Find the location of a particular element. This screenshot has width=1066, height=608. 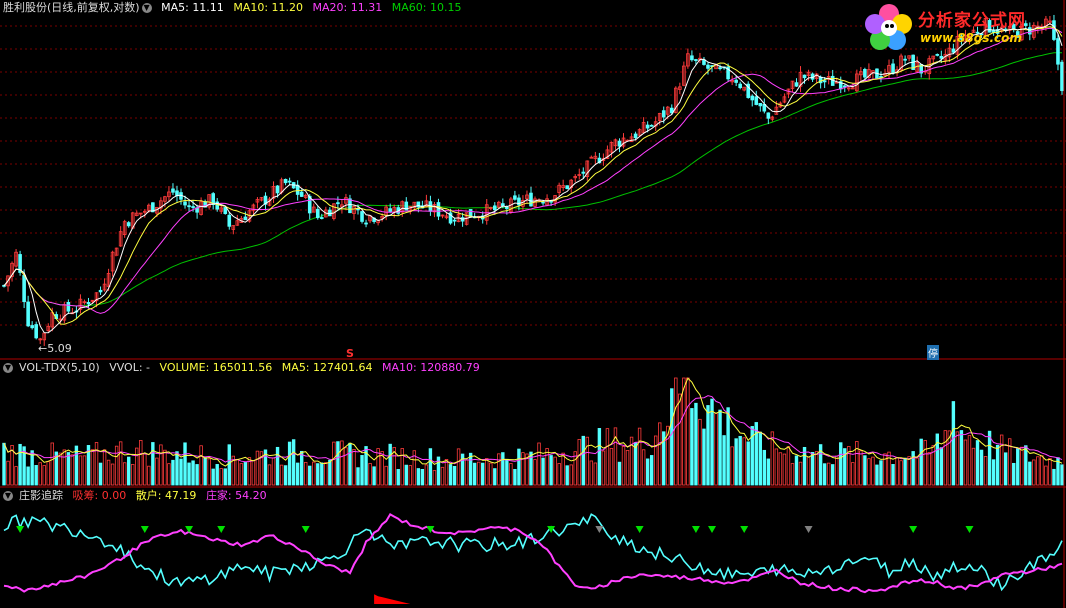

ma60-label: MA60: is located at coordinates (409, 7).